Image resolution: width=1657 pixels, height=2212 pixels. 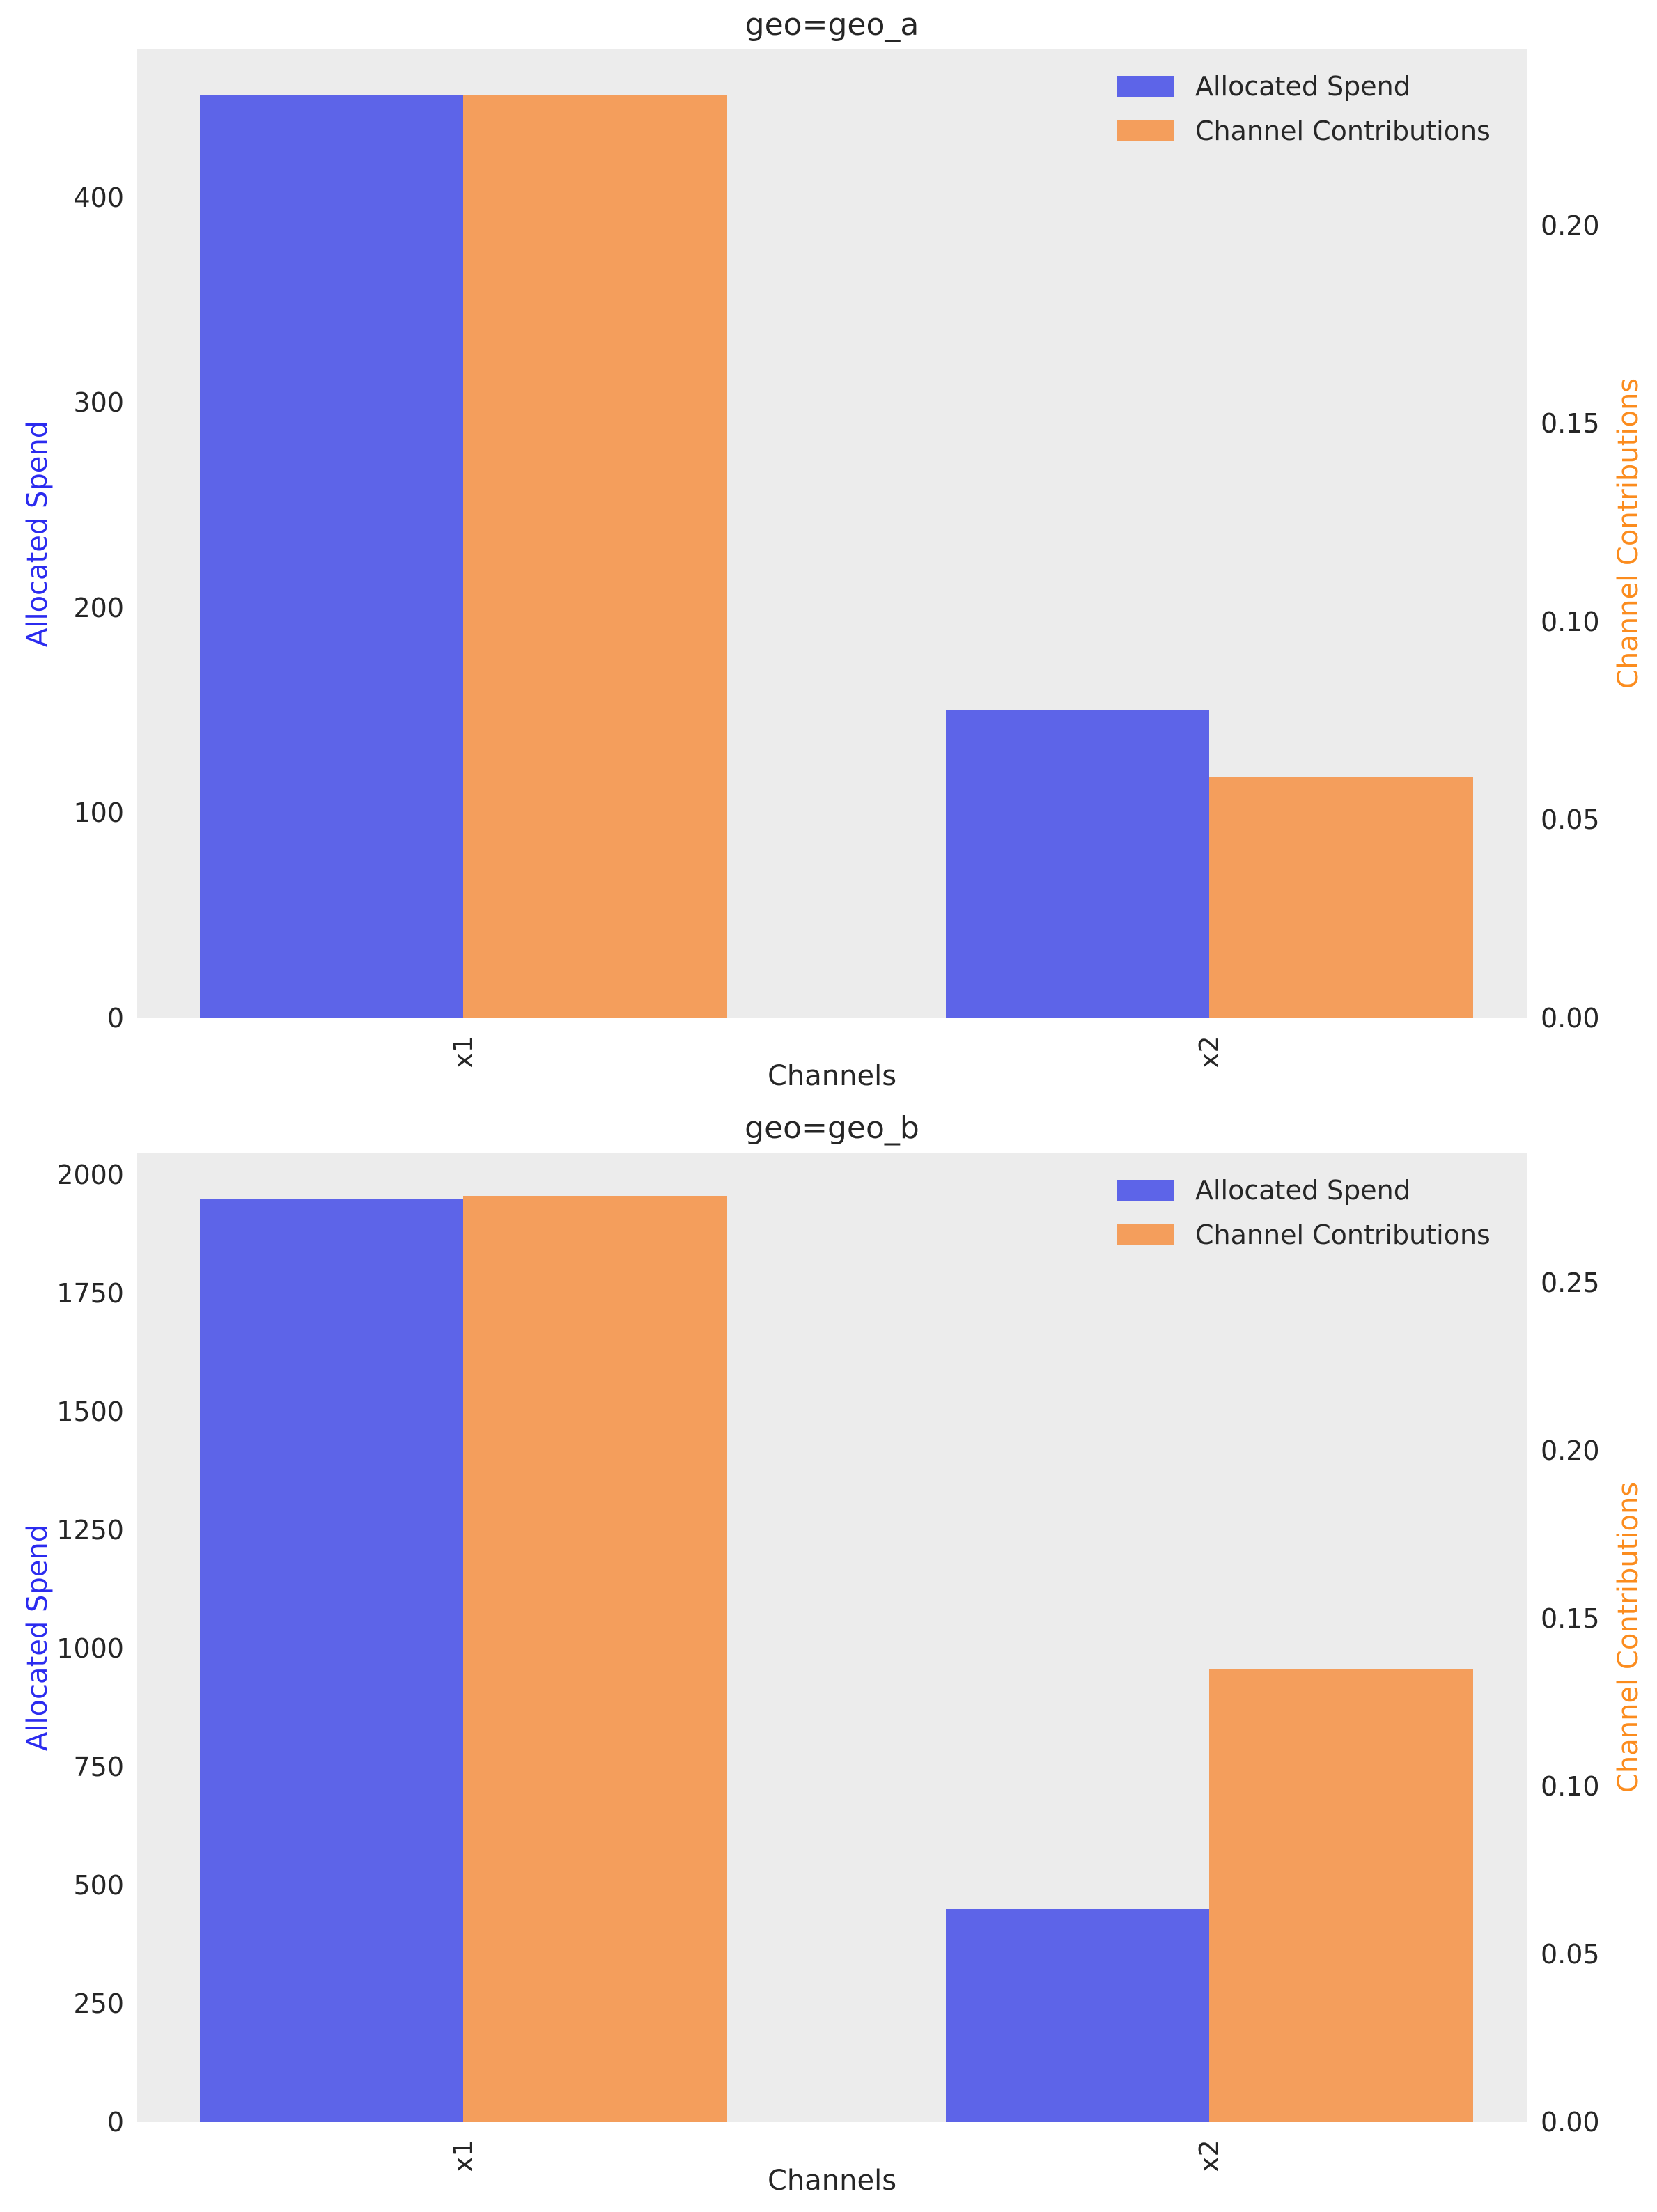 I want to click on chart-a-title: geo=geo_a, so click(x=832, y=24).